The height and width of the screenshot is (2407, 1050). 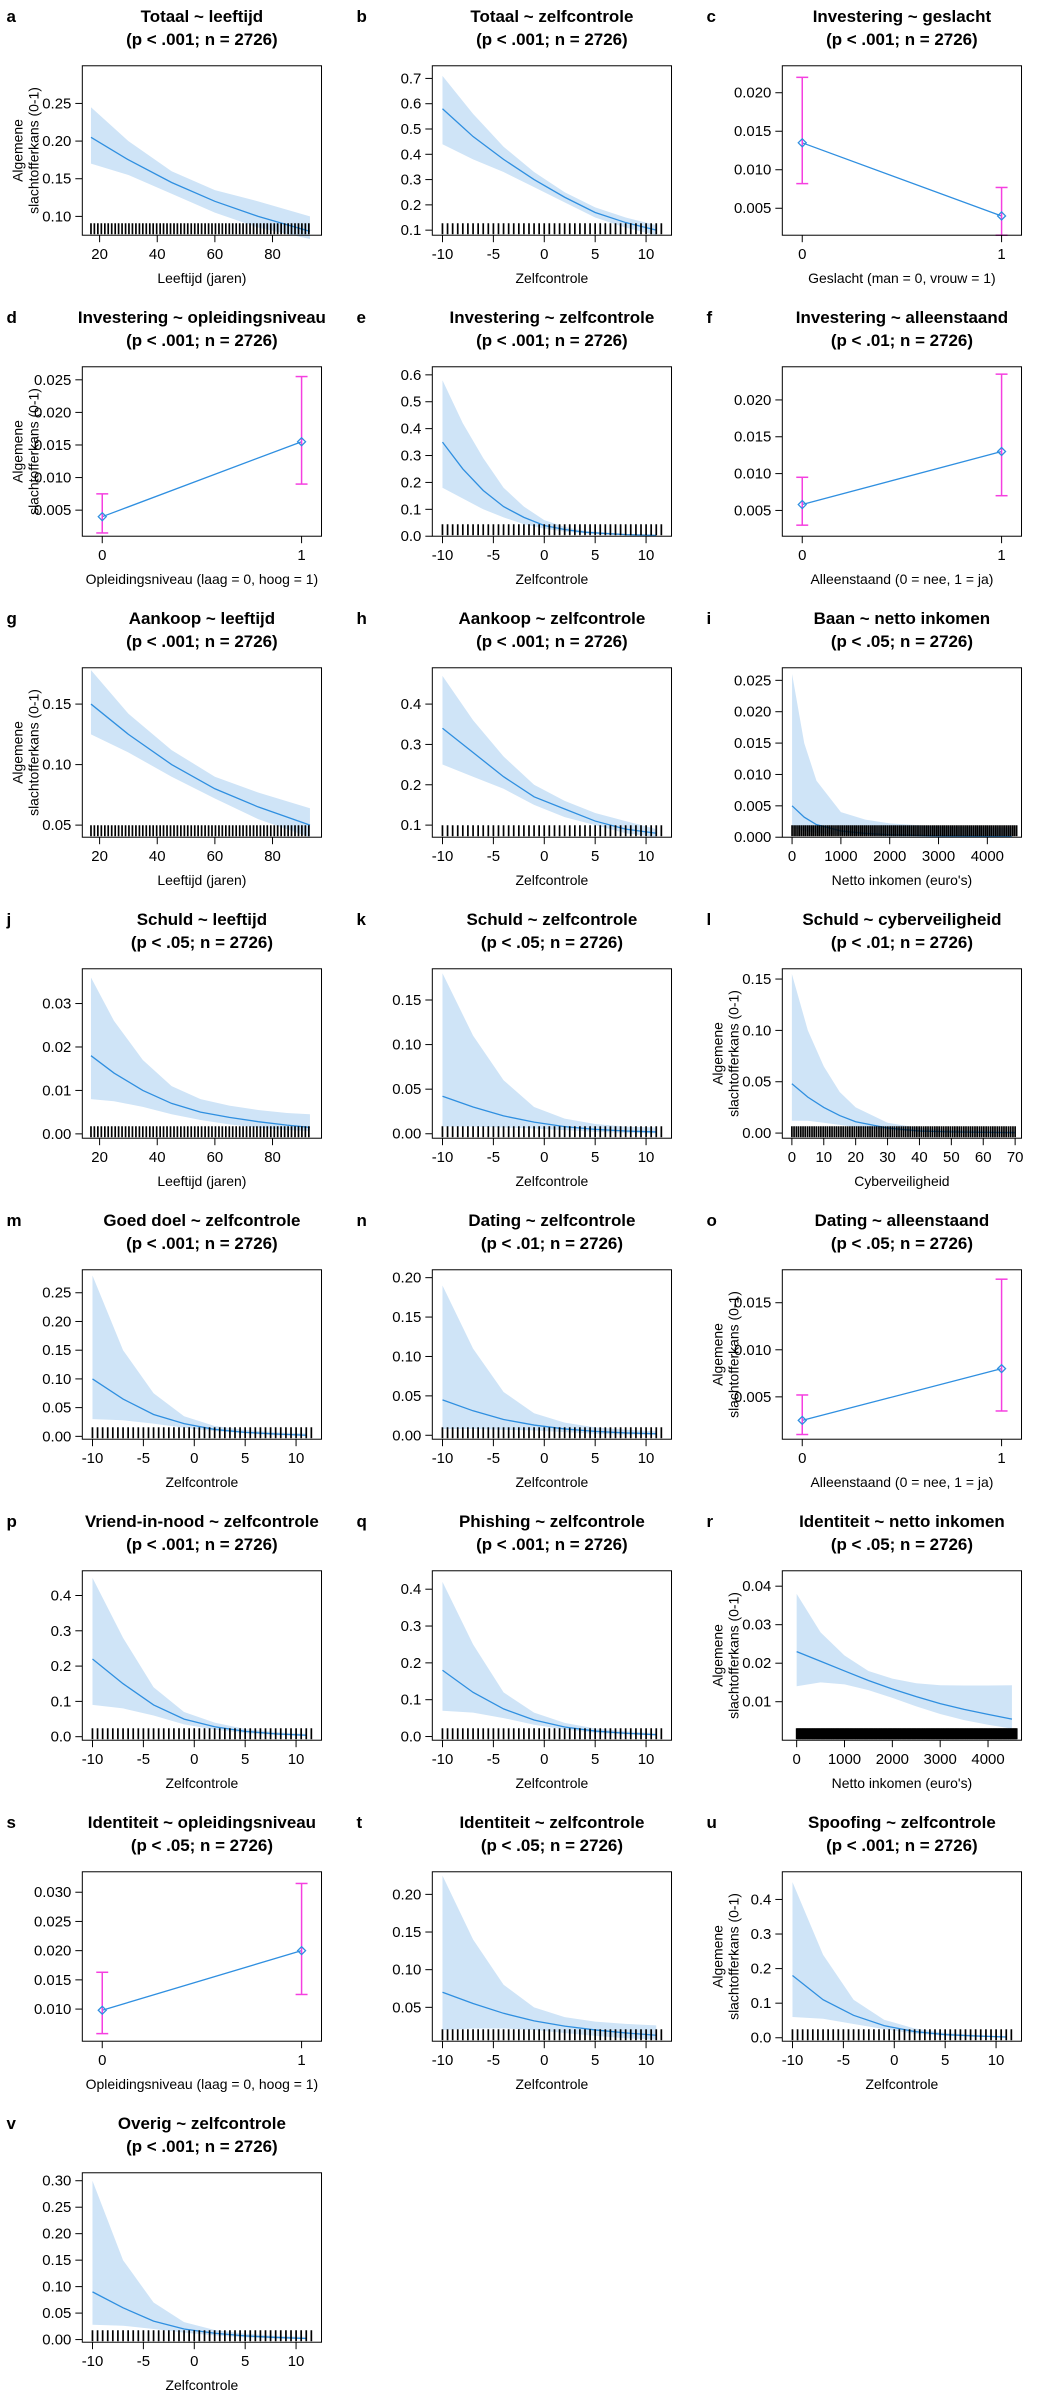 I want to click on chart-title: Totaal ~ leeftijd, so click(x=202, y=16).